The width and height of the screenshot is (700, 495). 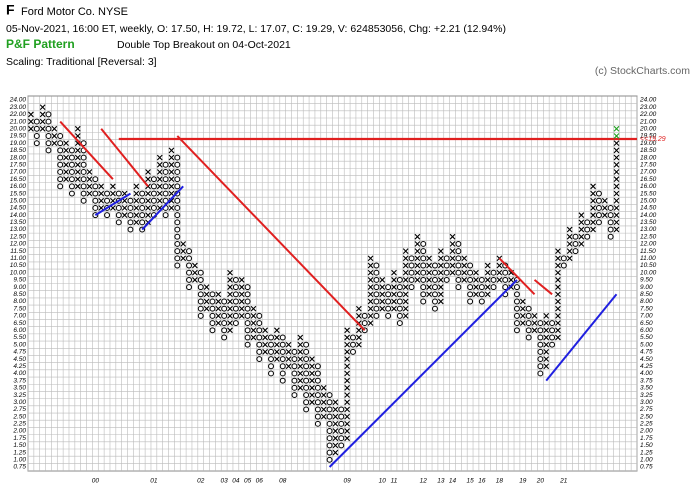 What do you see at coordinates (453, 481) in the screenshot?
I see `year-label: 14` at bounding box center [453, 481].